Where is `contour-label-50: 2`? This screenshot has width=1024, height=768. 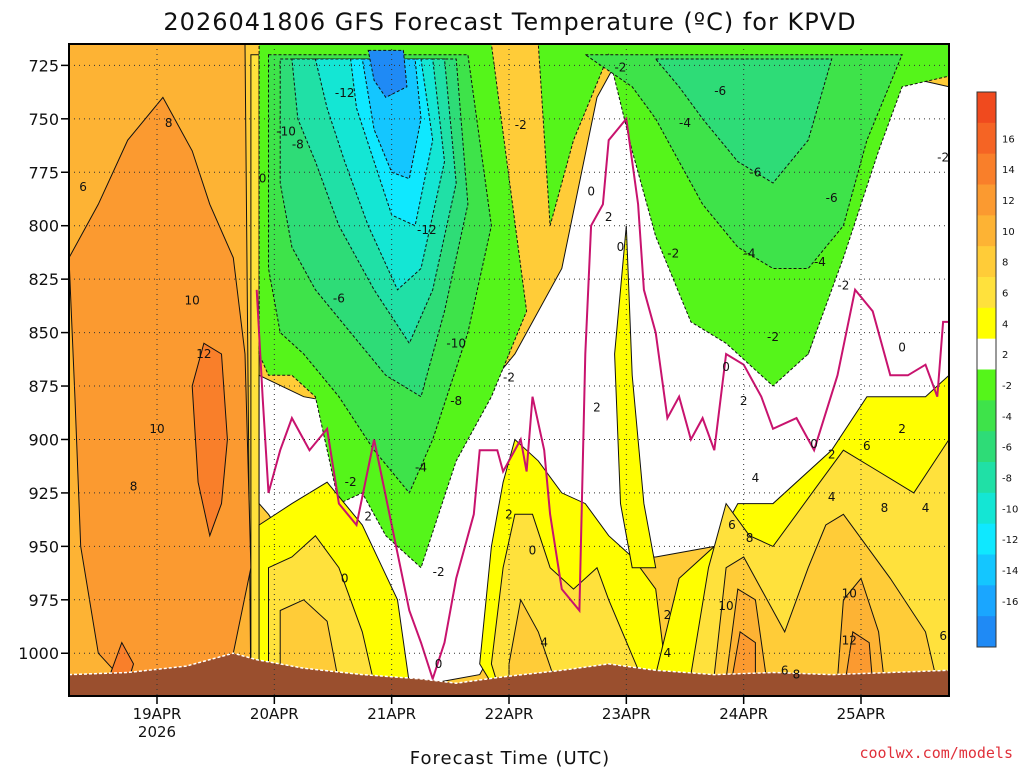 contour-label-50: 2 is located at coordinates (832, 454).